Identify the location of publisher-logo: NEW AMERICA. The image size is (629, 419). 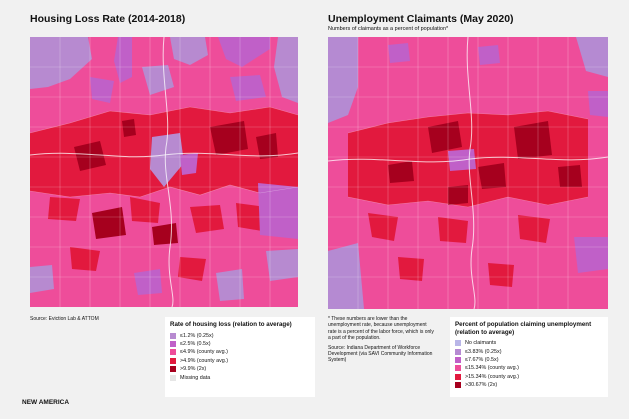
(46, 402).